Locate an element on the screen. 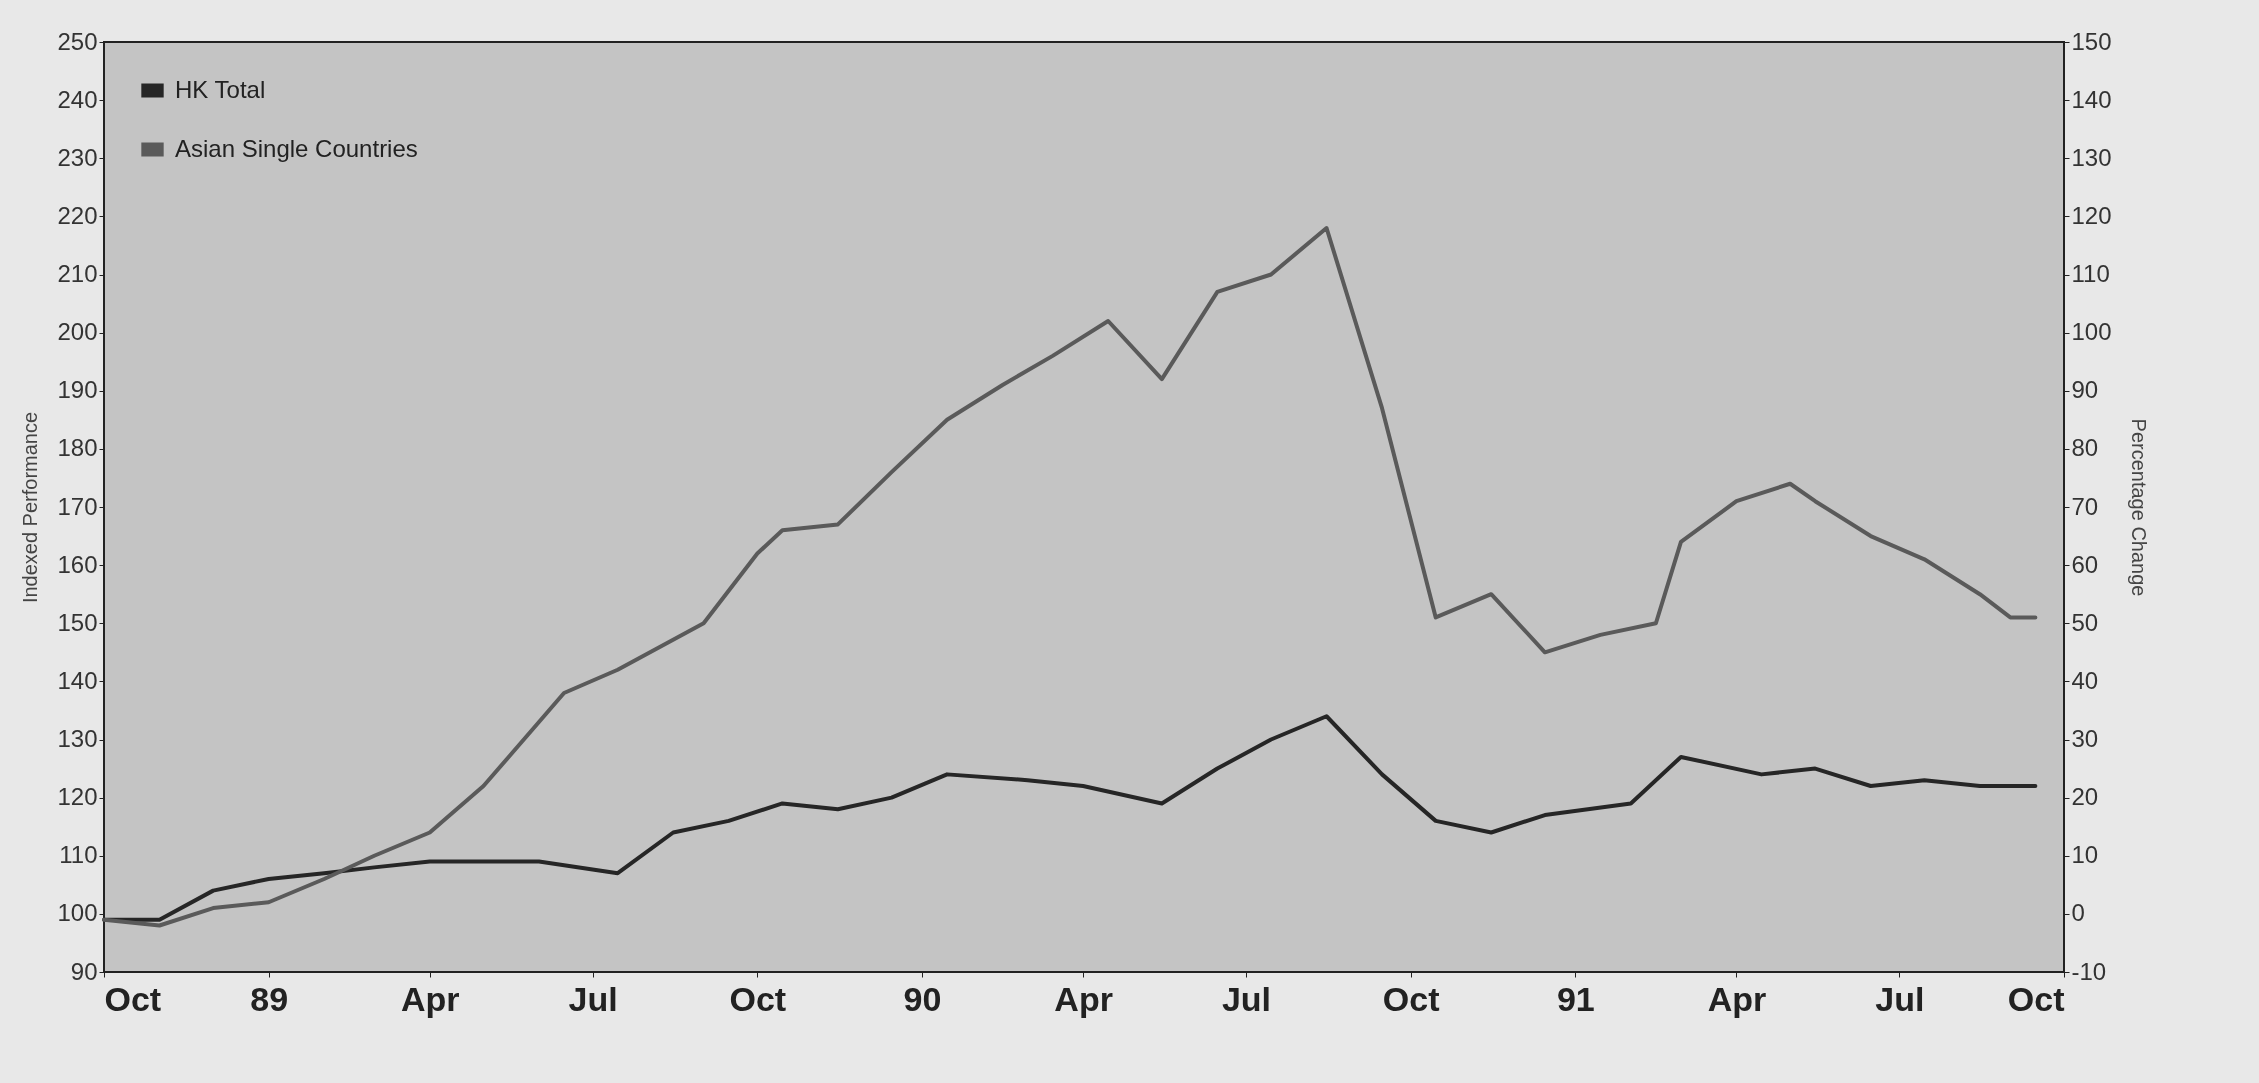  y-tick-label: 140 is located at coordinates (77, 680).